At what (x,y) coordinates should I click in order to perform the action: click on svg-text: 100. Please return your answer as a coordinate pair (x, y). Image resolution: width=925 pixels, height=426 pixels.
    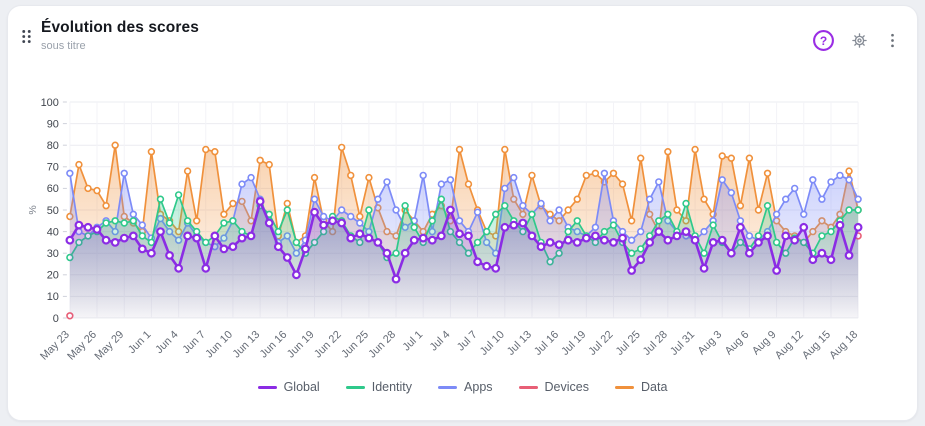
    Looking at the image, I should click on (50, 103).